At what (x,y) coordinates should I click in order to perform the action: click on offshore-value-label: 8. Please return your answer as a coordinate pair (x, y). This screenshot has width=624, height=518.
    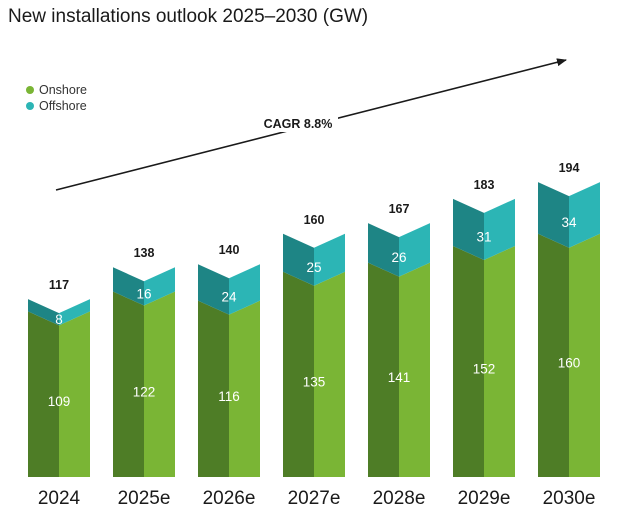
    Looking at the image, I should click on (59, 319).